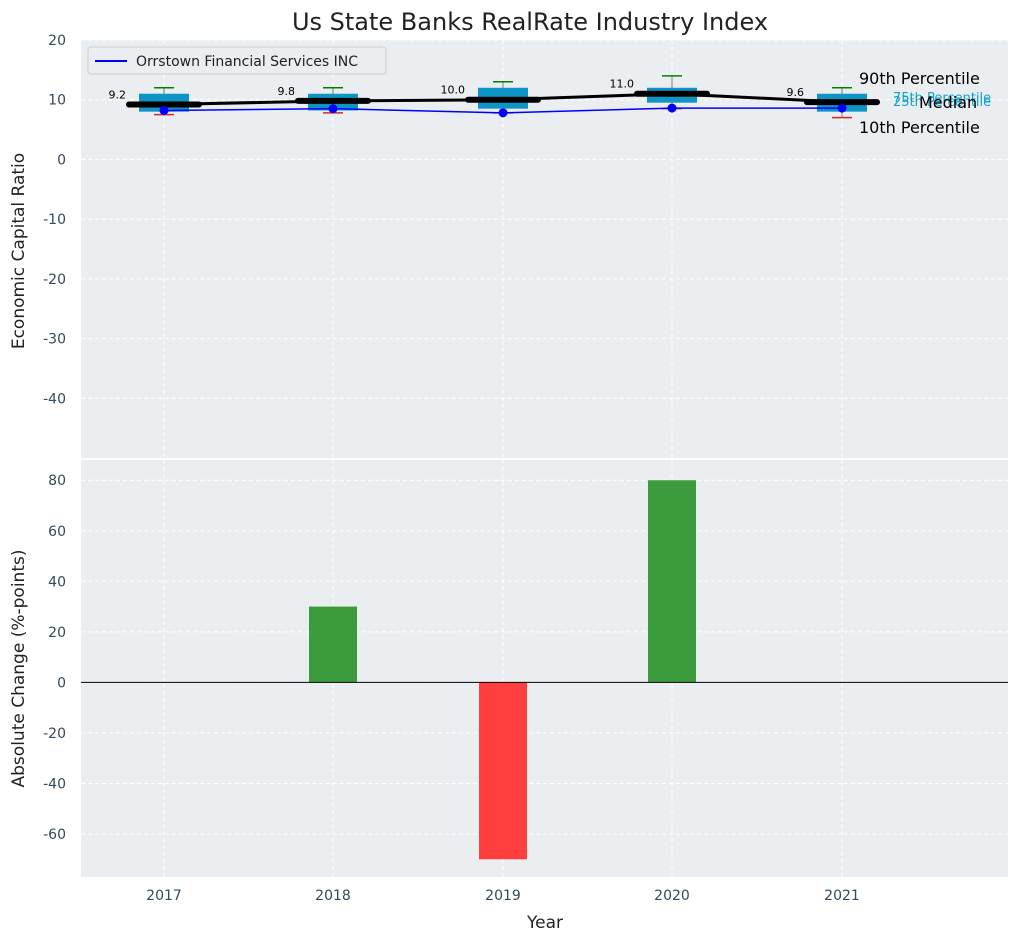 The width and height of the screenshot is (1019, 942). What do you see at coordinates (164, 896) in the screenshot?
I see `x-tick-label: 2017` at bounding box center [164, 896].